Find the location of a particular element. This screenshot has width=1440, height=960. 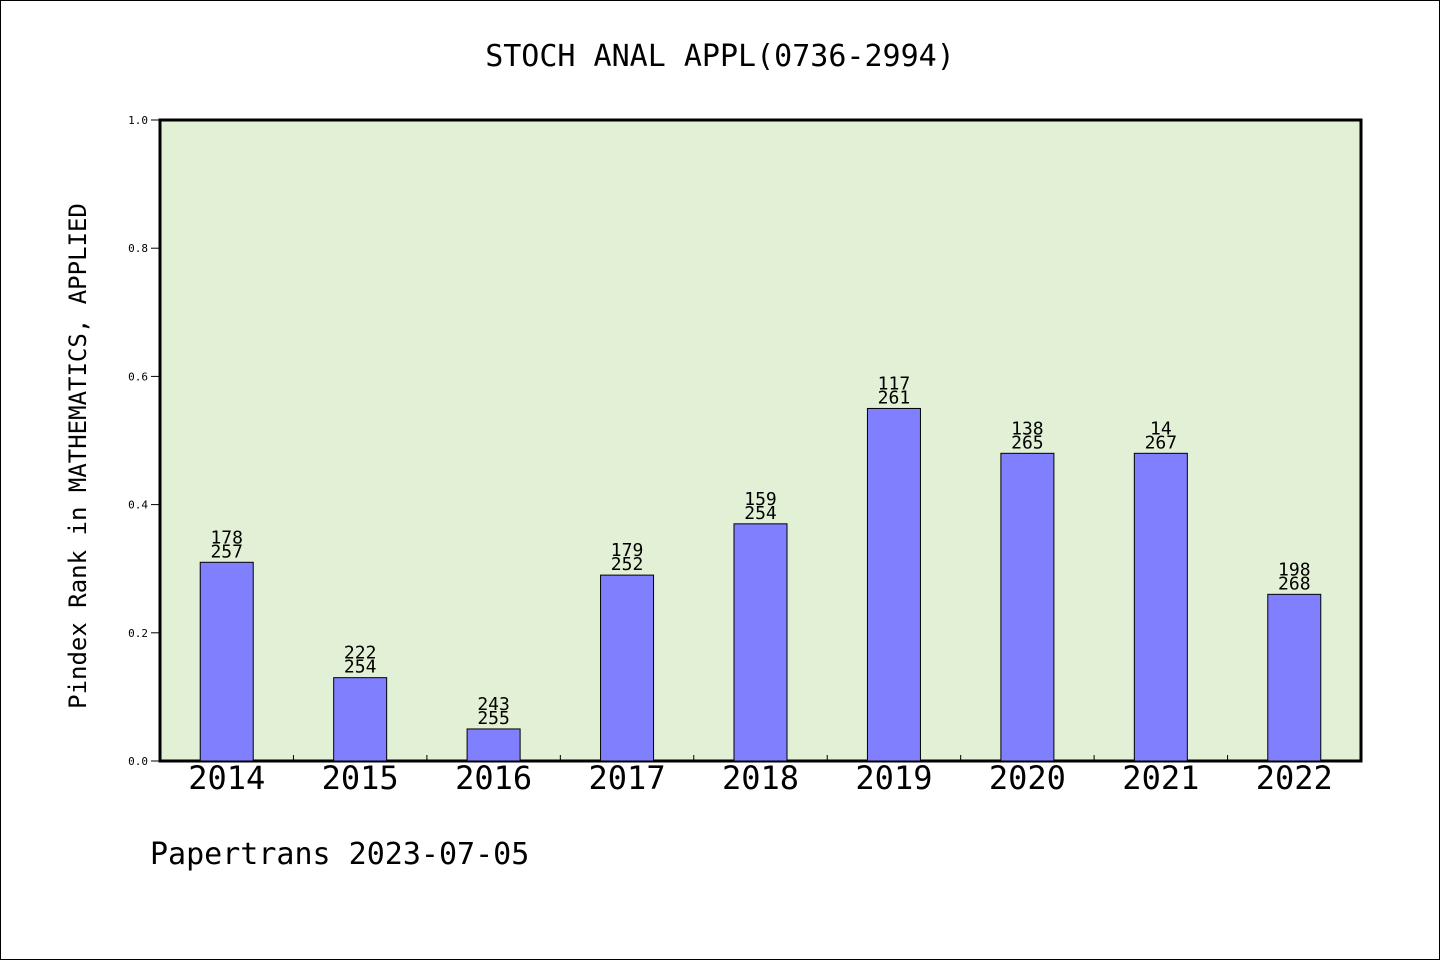

bar-2017 is located at coordinates (627, 668).